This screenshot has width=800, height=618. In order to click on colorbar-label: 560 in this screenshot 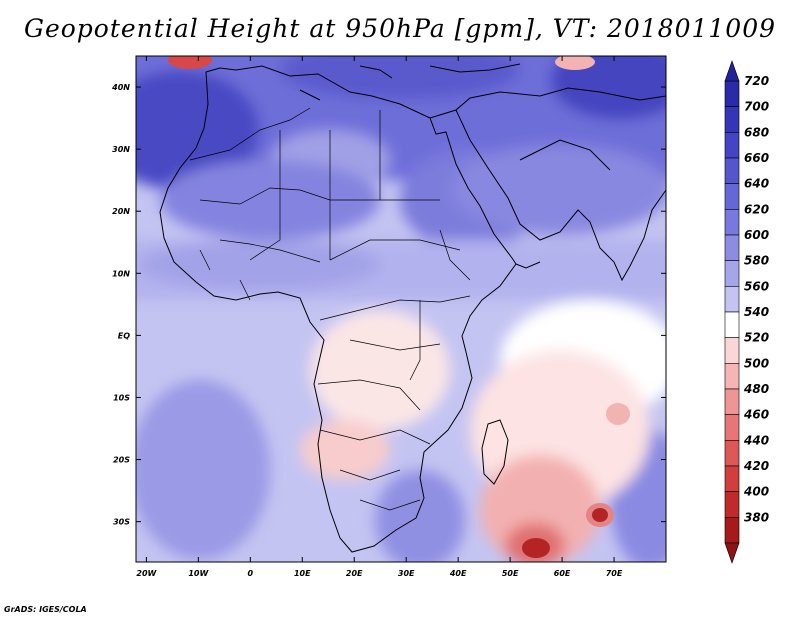, I will do `click(756, 286)`.